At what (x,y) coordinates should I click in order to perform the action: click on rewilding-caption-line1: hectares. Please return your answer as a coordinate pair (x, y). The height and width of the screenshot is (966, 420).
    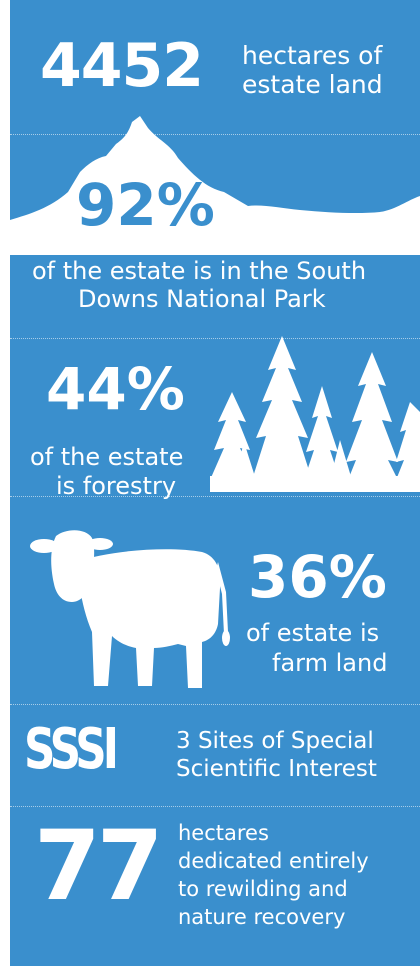
    Looking at the image, I should click on (223, 833).